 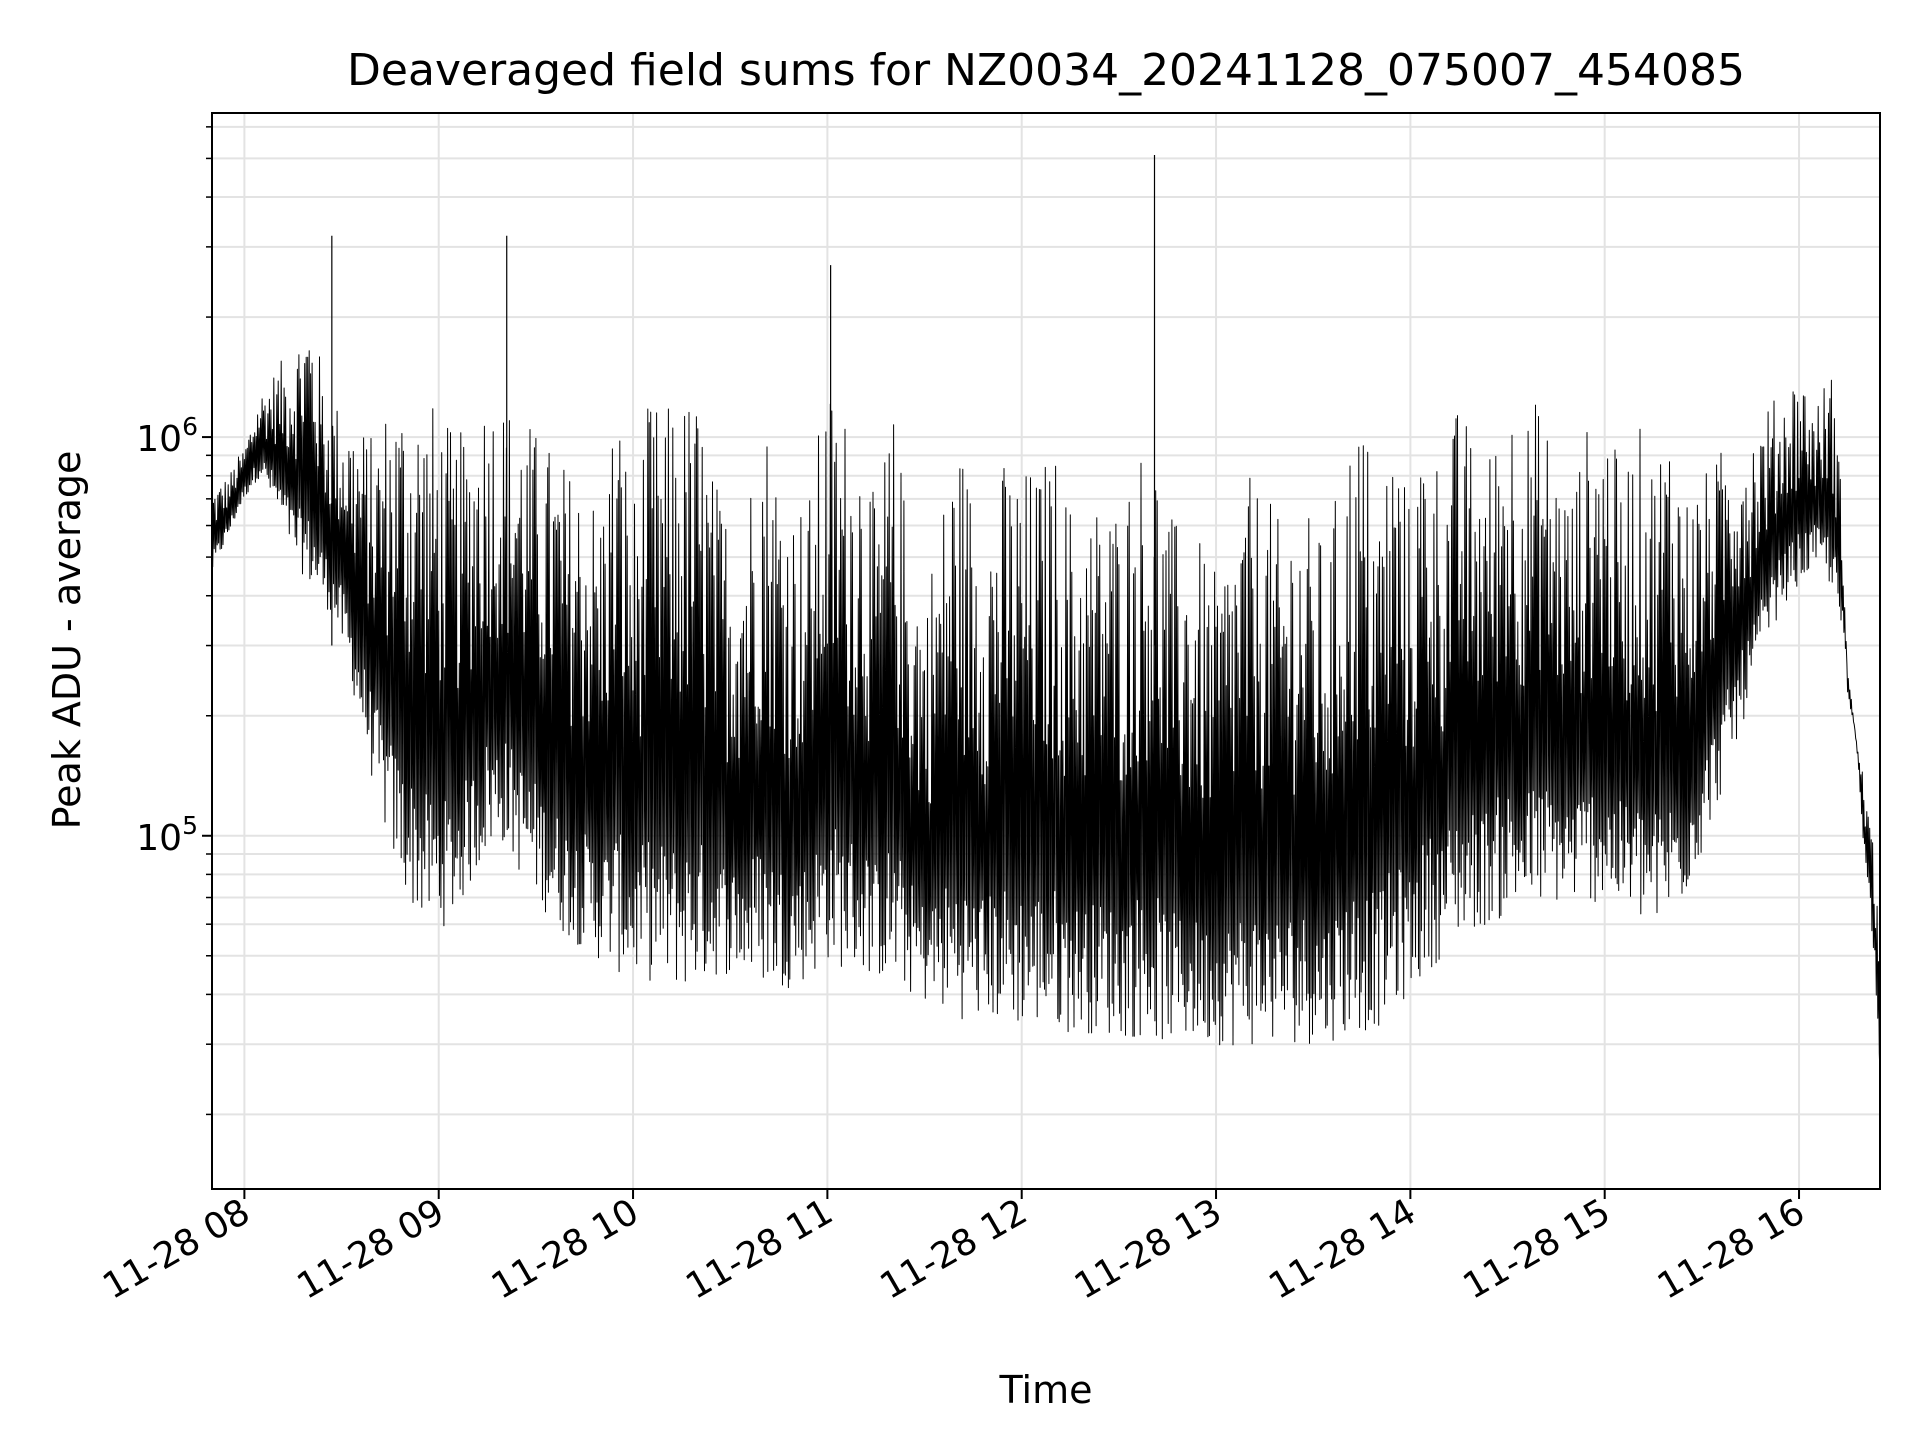 What do you see at coordinates (565, 1249) in the screenshot?
I see `x-tick-label: 11-28 10` at bounding box center [565, 1249].